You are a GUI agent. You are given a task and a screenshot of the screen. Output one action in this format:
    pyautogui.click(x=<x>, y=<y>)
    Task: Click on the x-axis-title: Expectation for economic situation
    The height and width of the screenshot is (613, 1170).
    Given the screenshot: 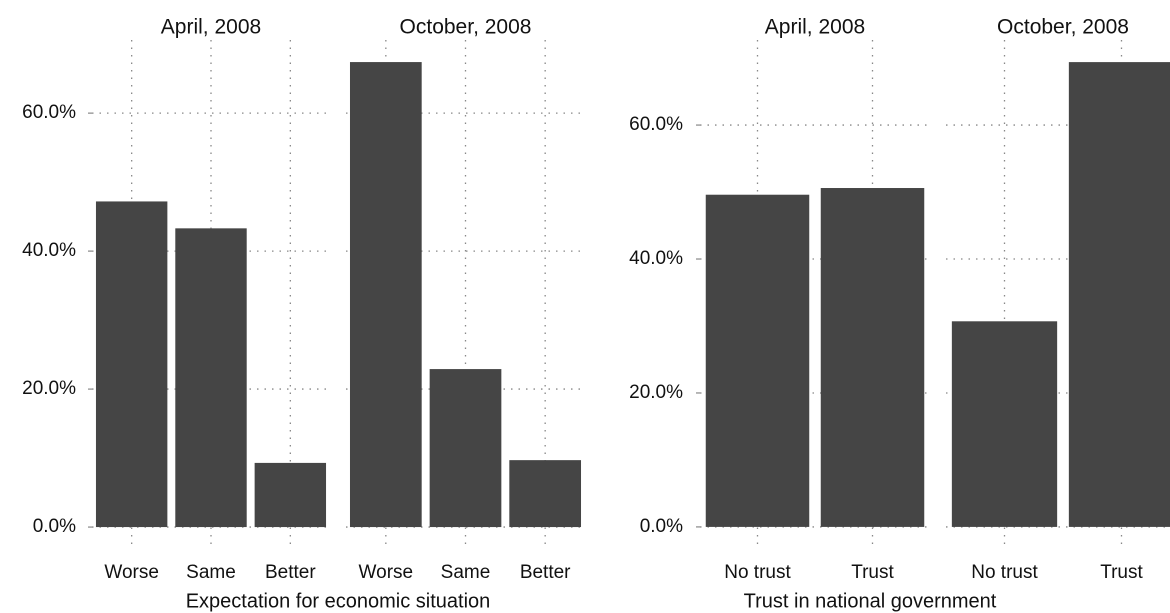 What is the action you would take?
    pyautogui.click(x=338, y=601)
    